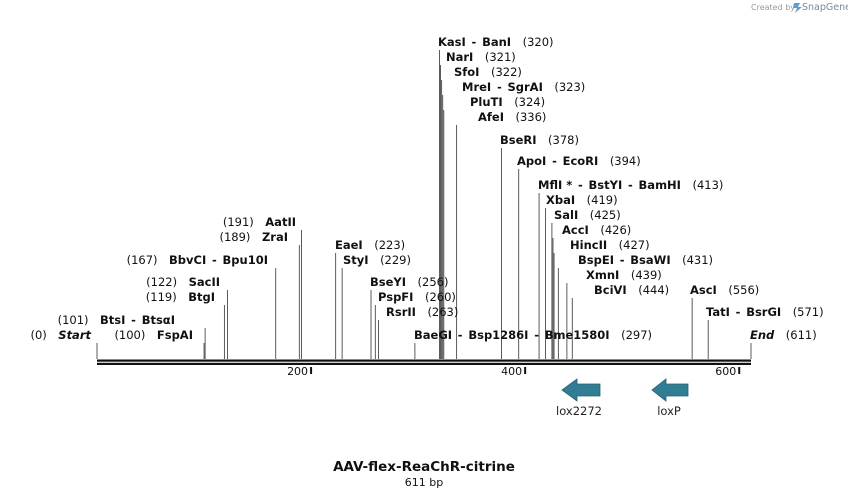 Image resolution: width=848 pixels, height=498 pixels. I want to click on loxp-label: loxP, so click(669, 411).